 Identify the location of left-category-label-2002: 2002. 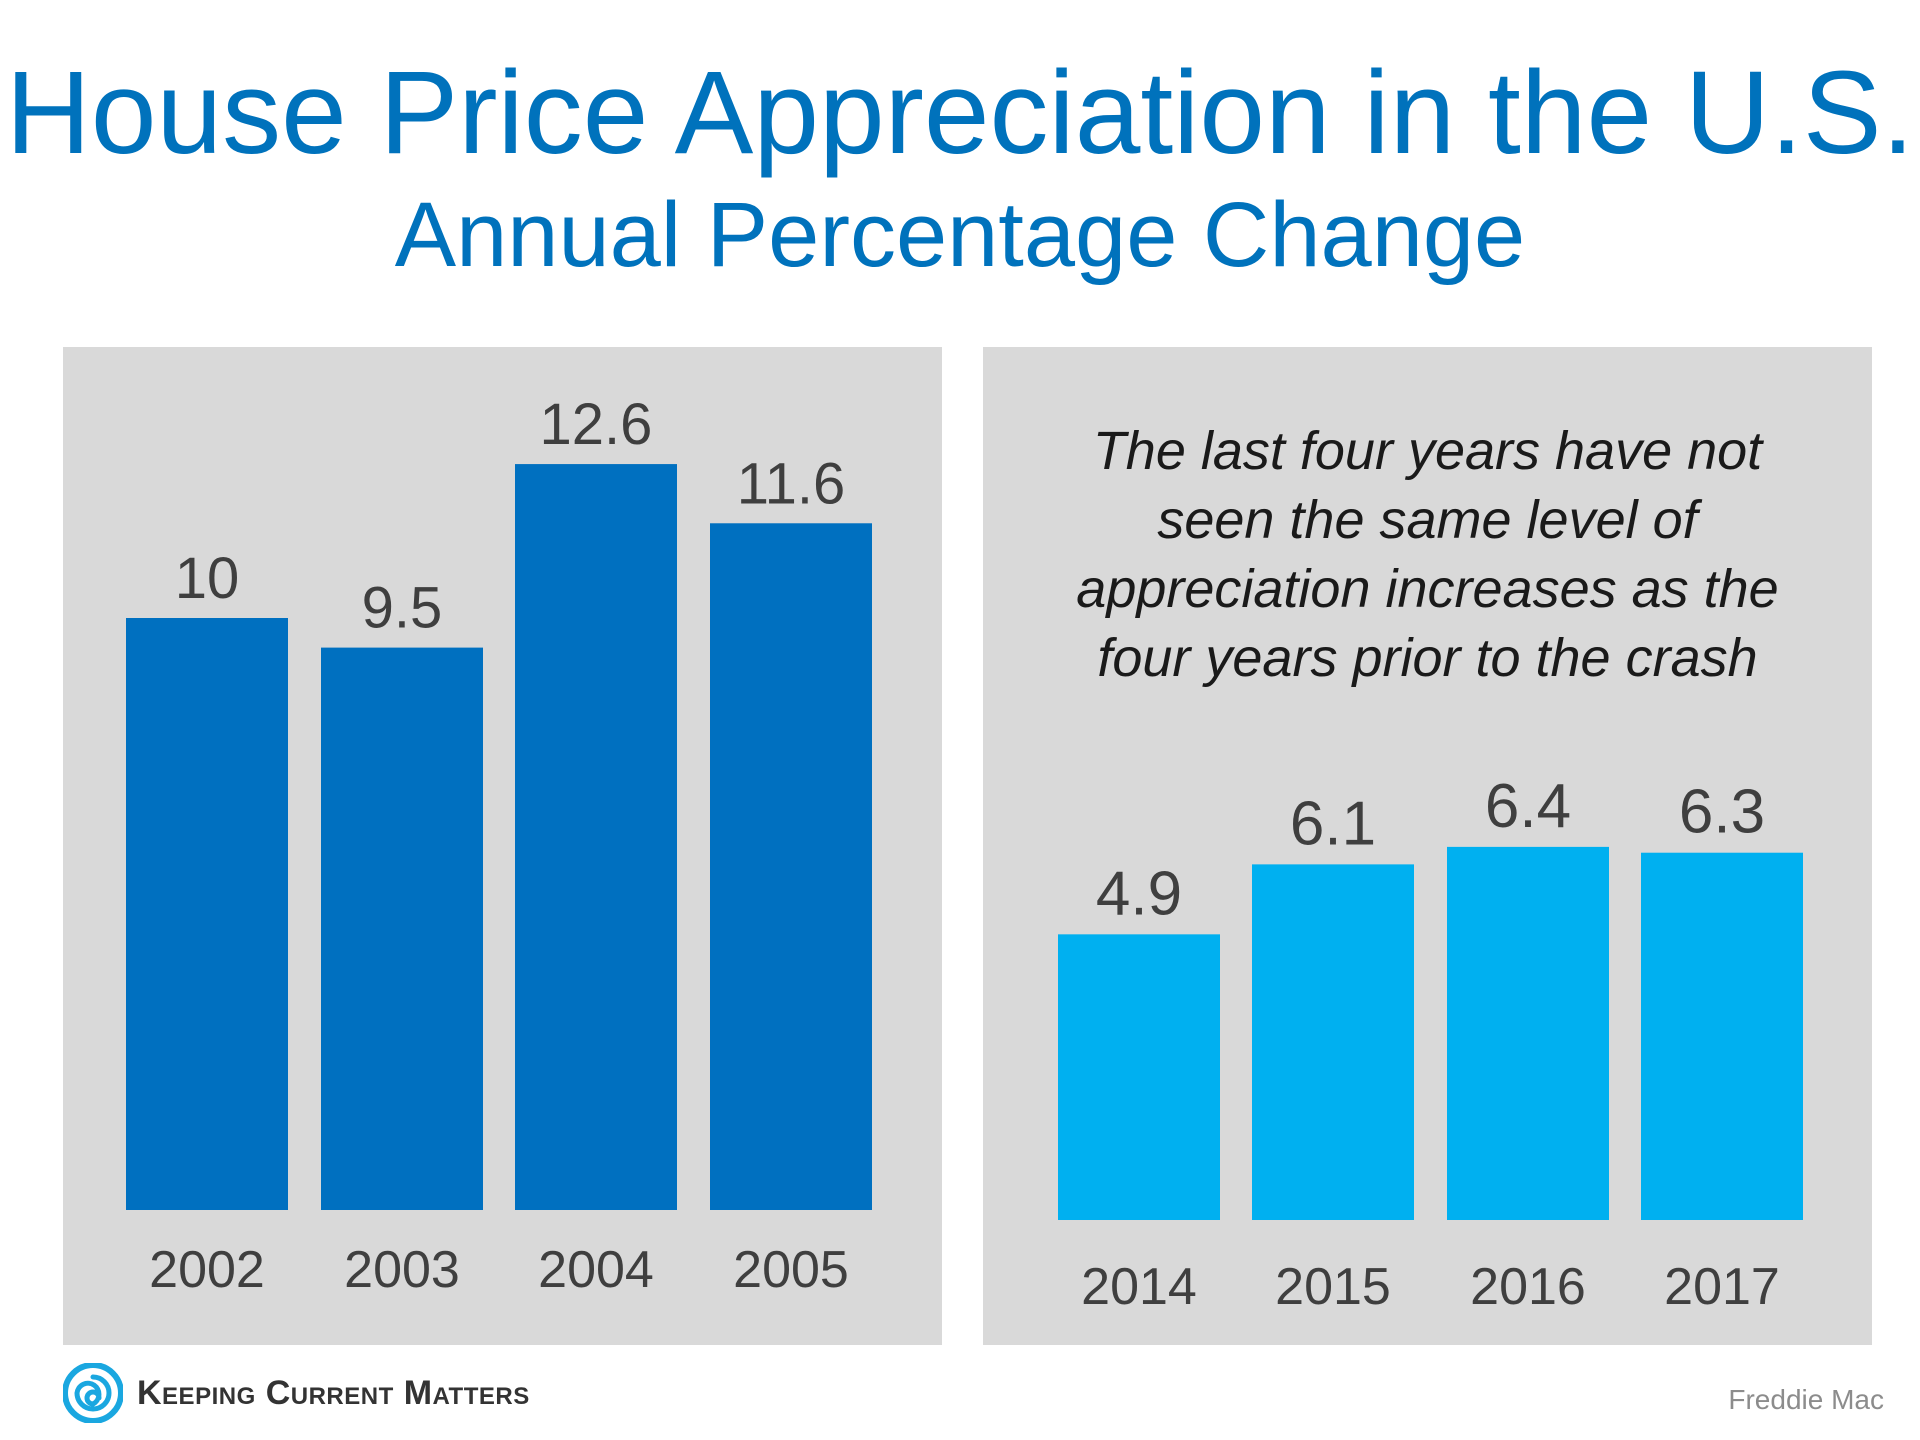
(207, 1270).